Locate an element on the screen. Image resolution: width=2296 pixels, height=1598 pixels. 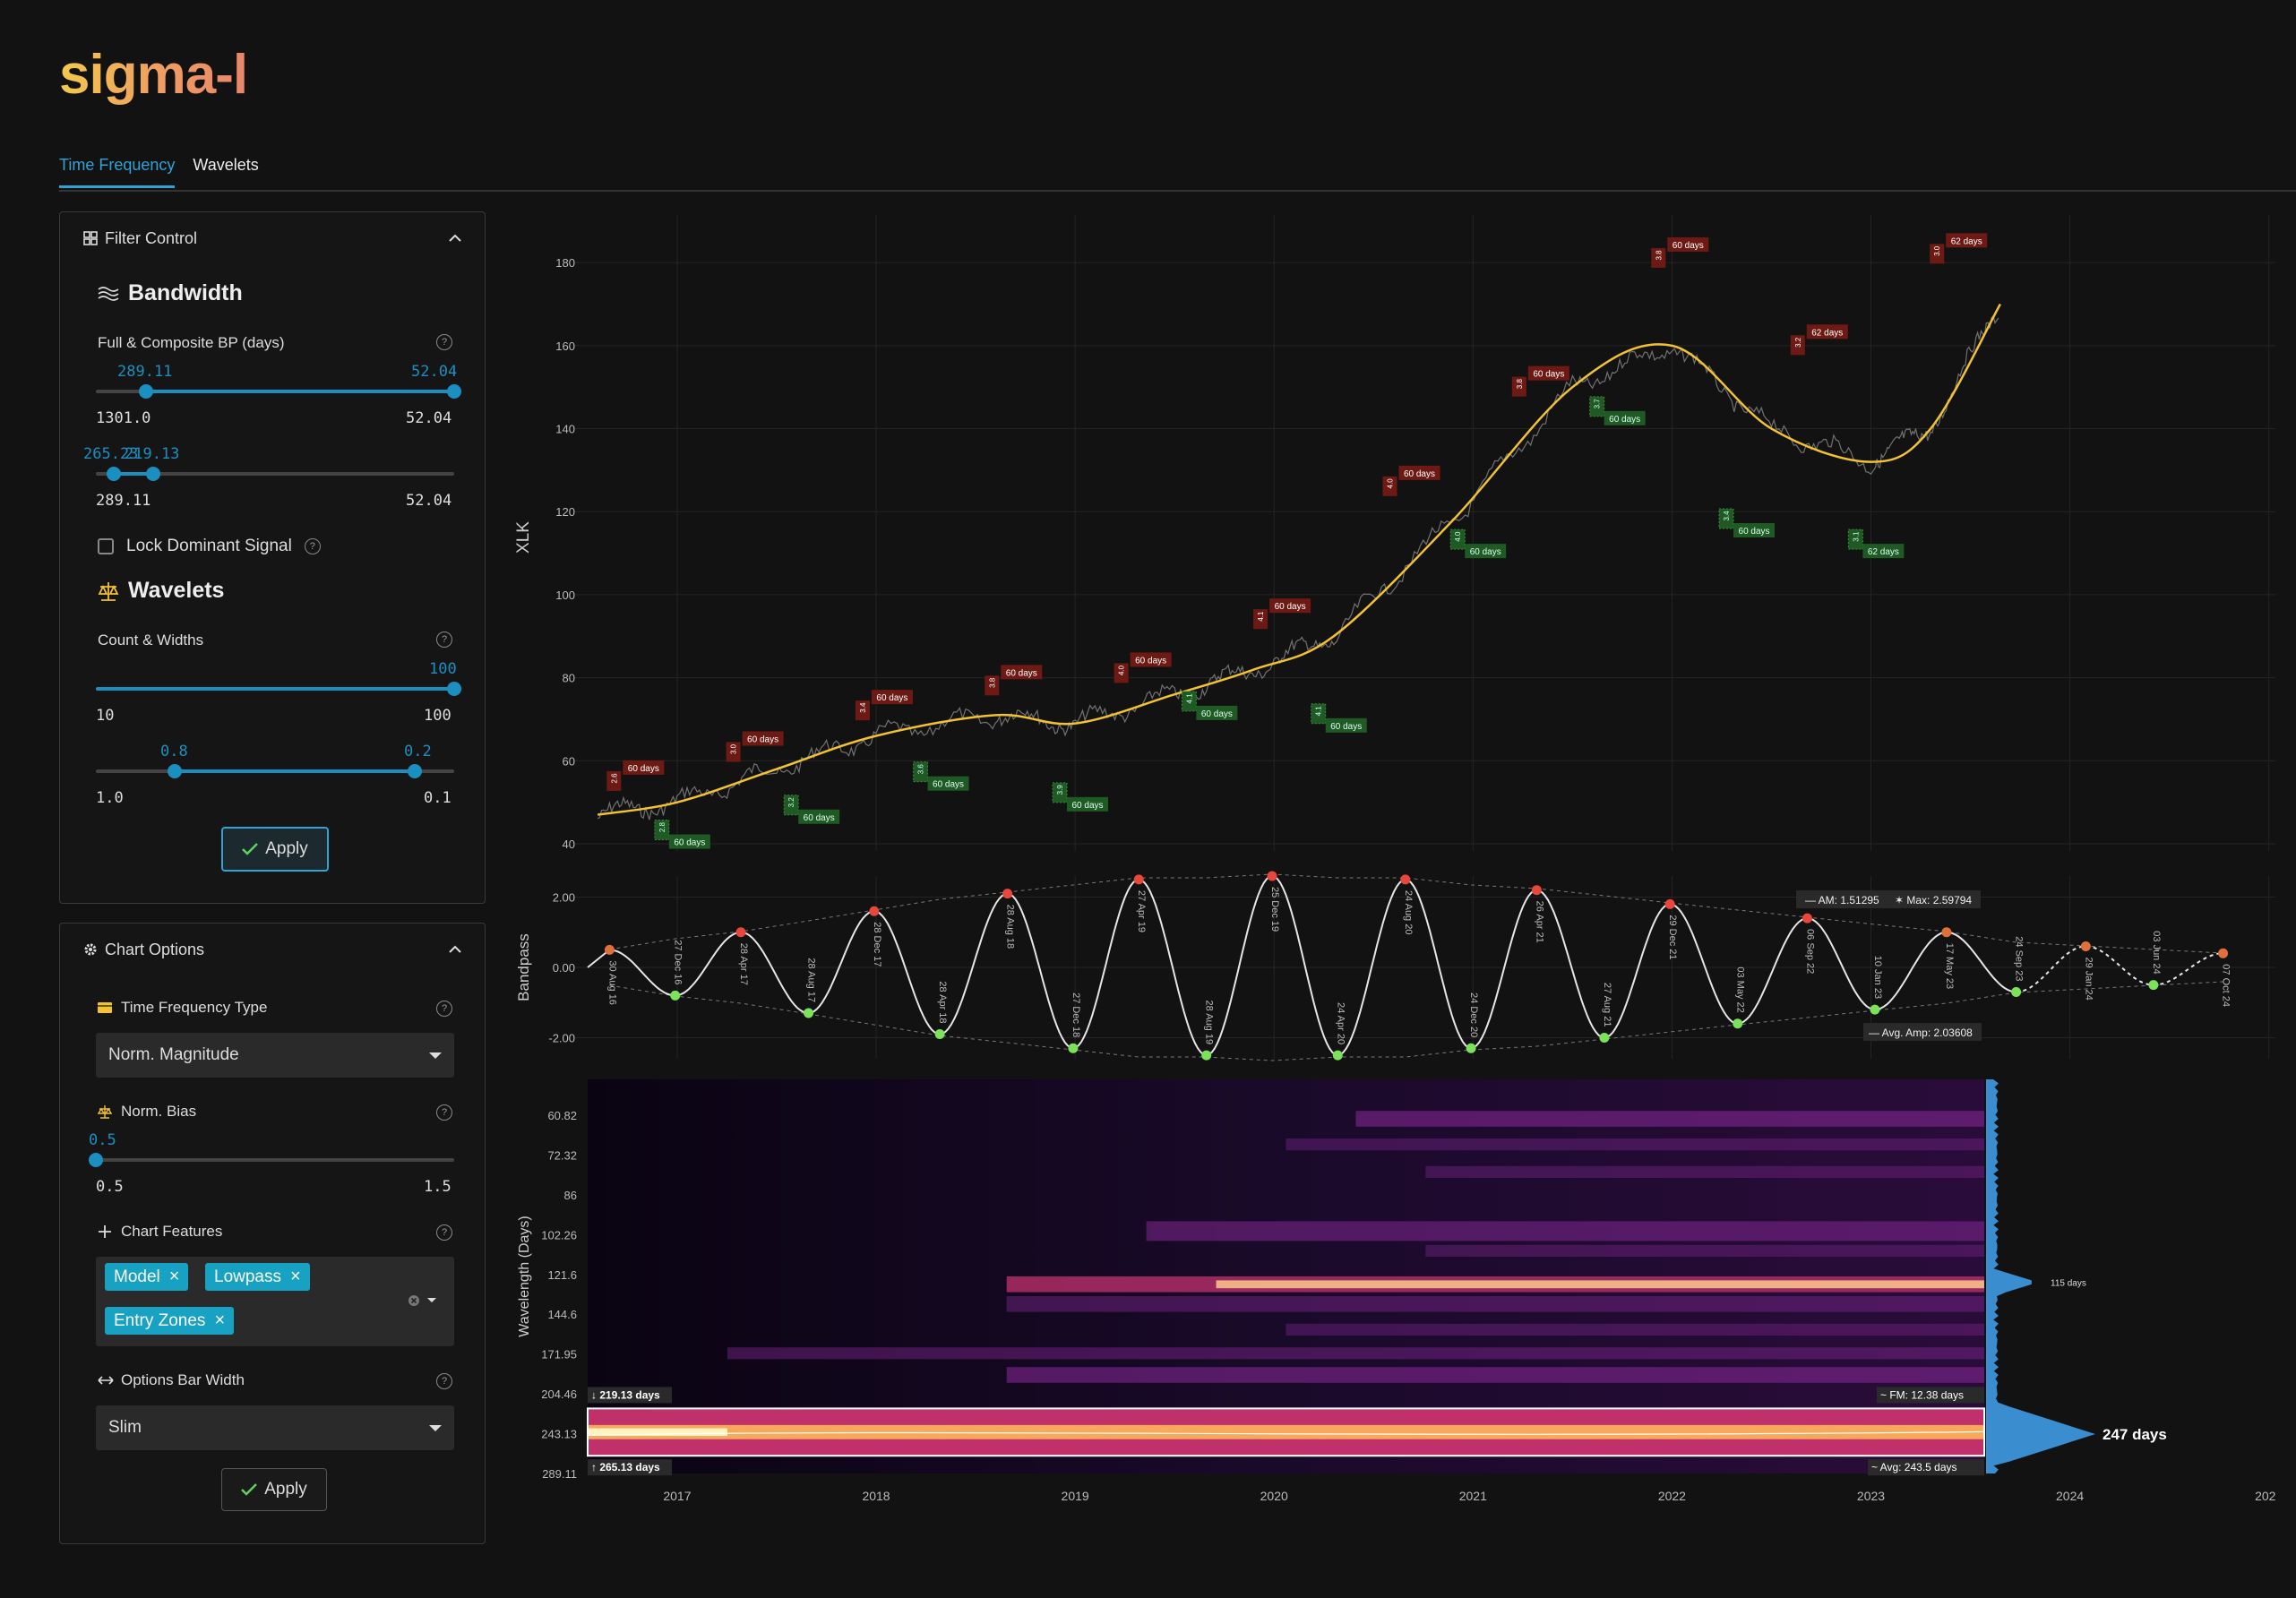
low-label: 3.2 60 days is located at coordinates (811, 809).